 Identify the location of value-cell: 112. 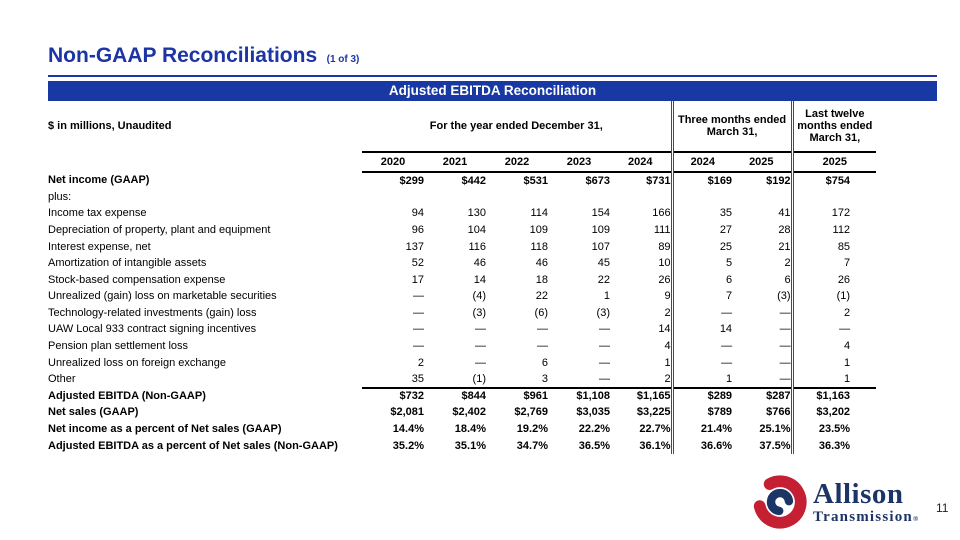
(833, 230).